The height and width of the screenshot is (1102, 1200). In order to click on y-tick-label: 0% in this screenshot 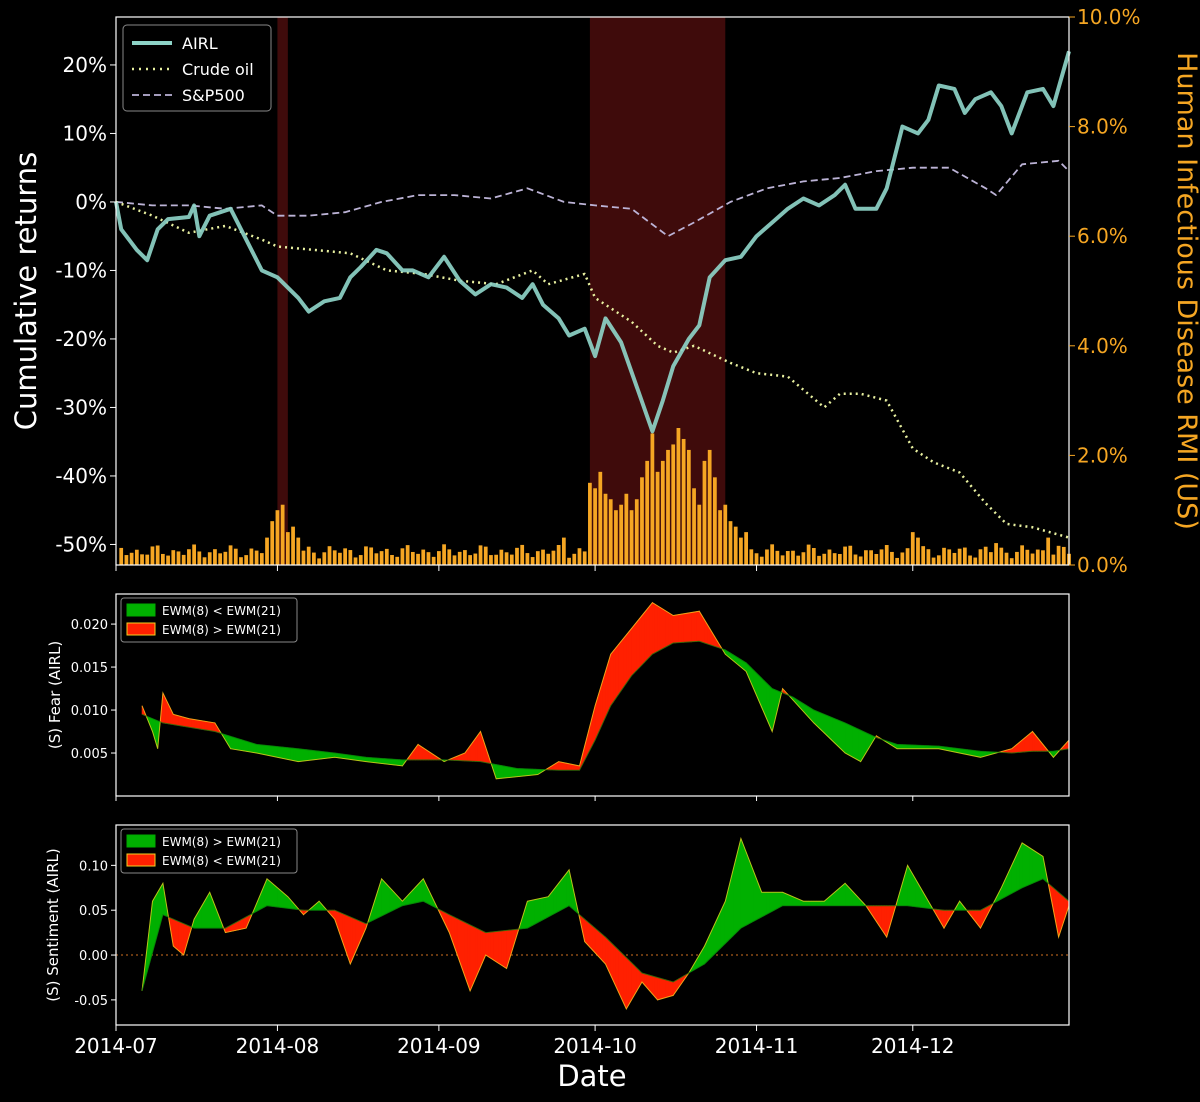, I will do `click(91, 202)`.